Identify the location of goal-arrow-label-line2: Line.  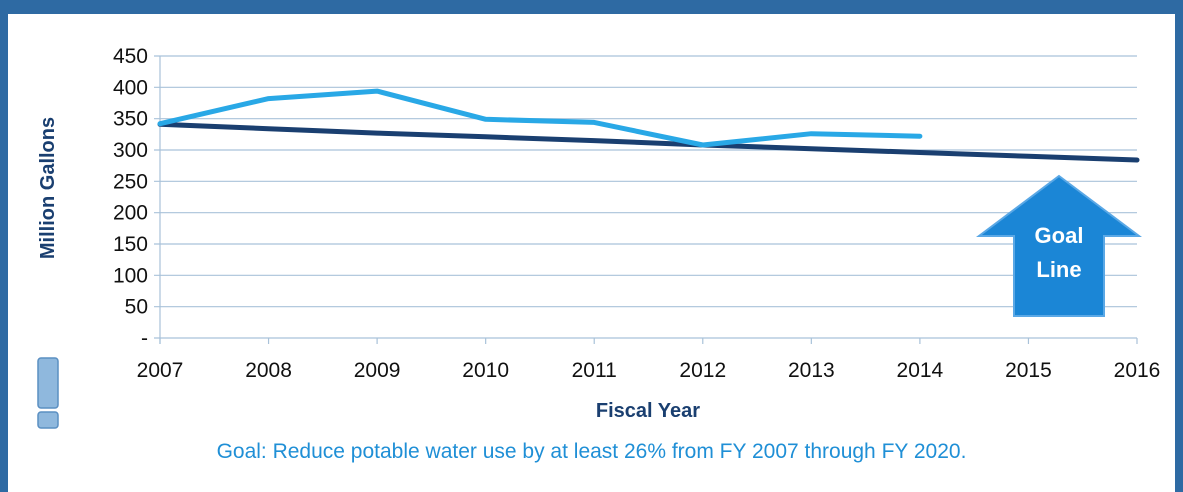
(1058, 269).